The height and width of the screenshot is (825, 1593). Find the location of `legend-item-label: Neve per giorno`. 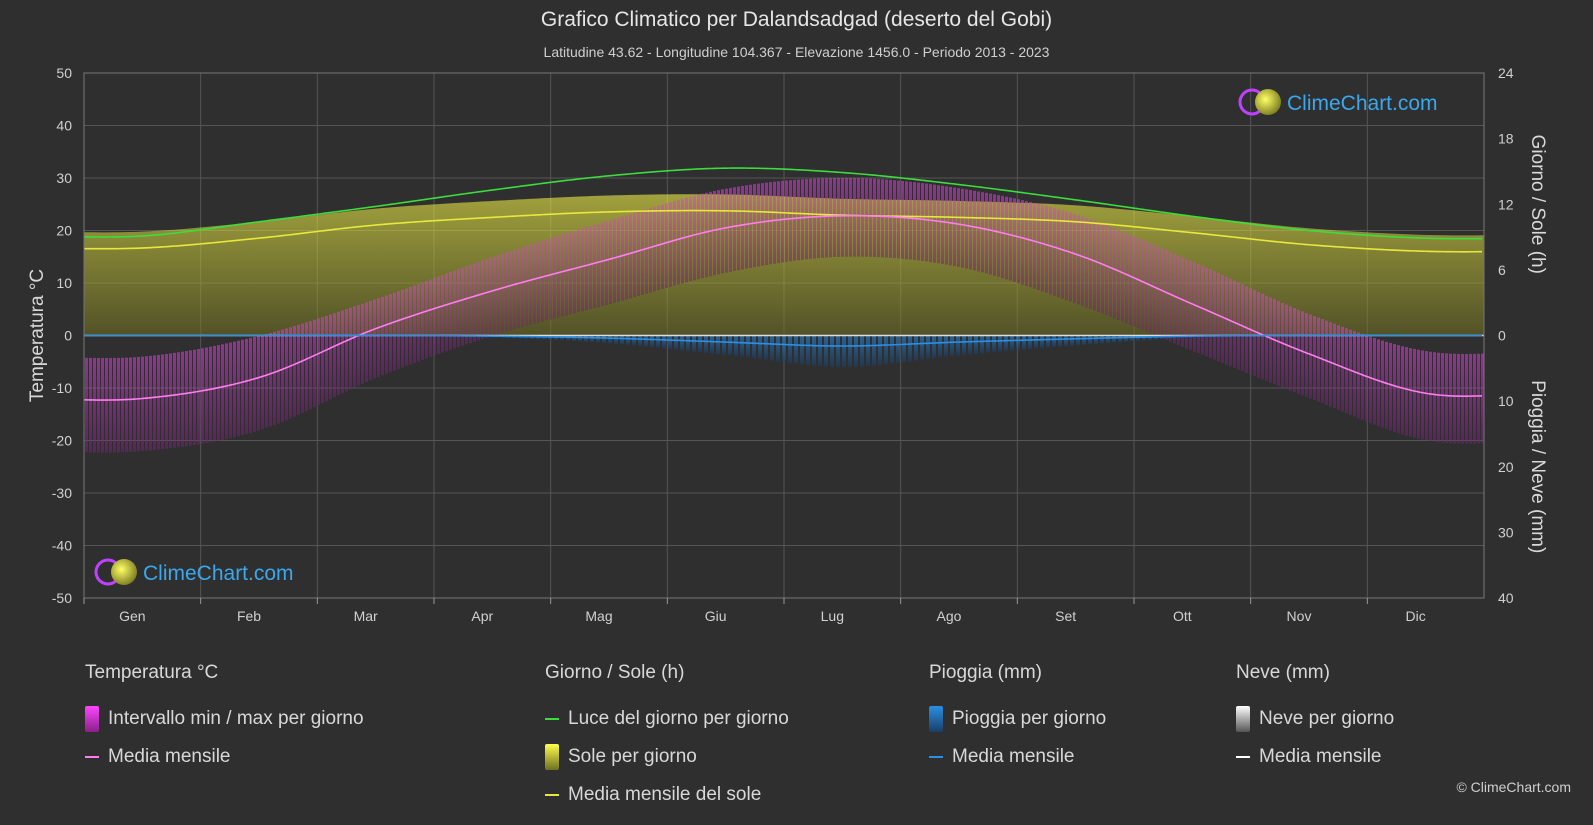

legend-item-label: Neve per giorno is located at coordinates (1327, 718).